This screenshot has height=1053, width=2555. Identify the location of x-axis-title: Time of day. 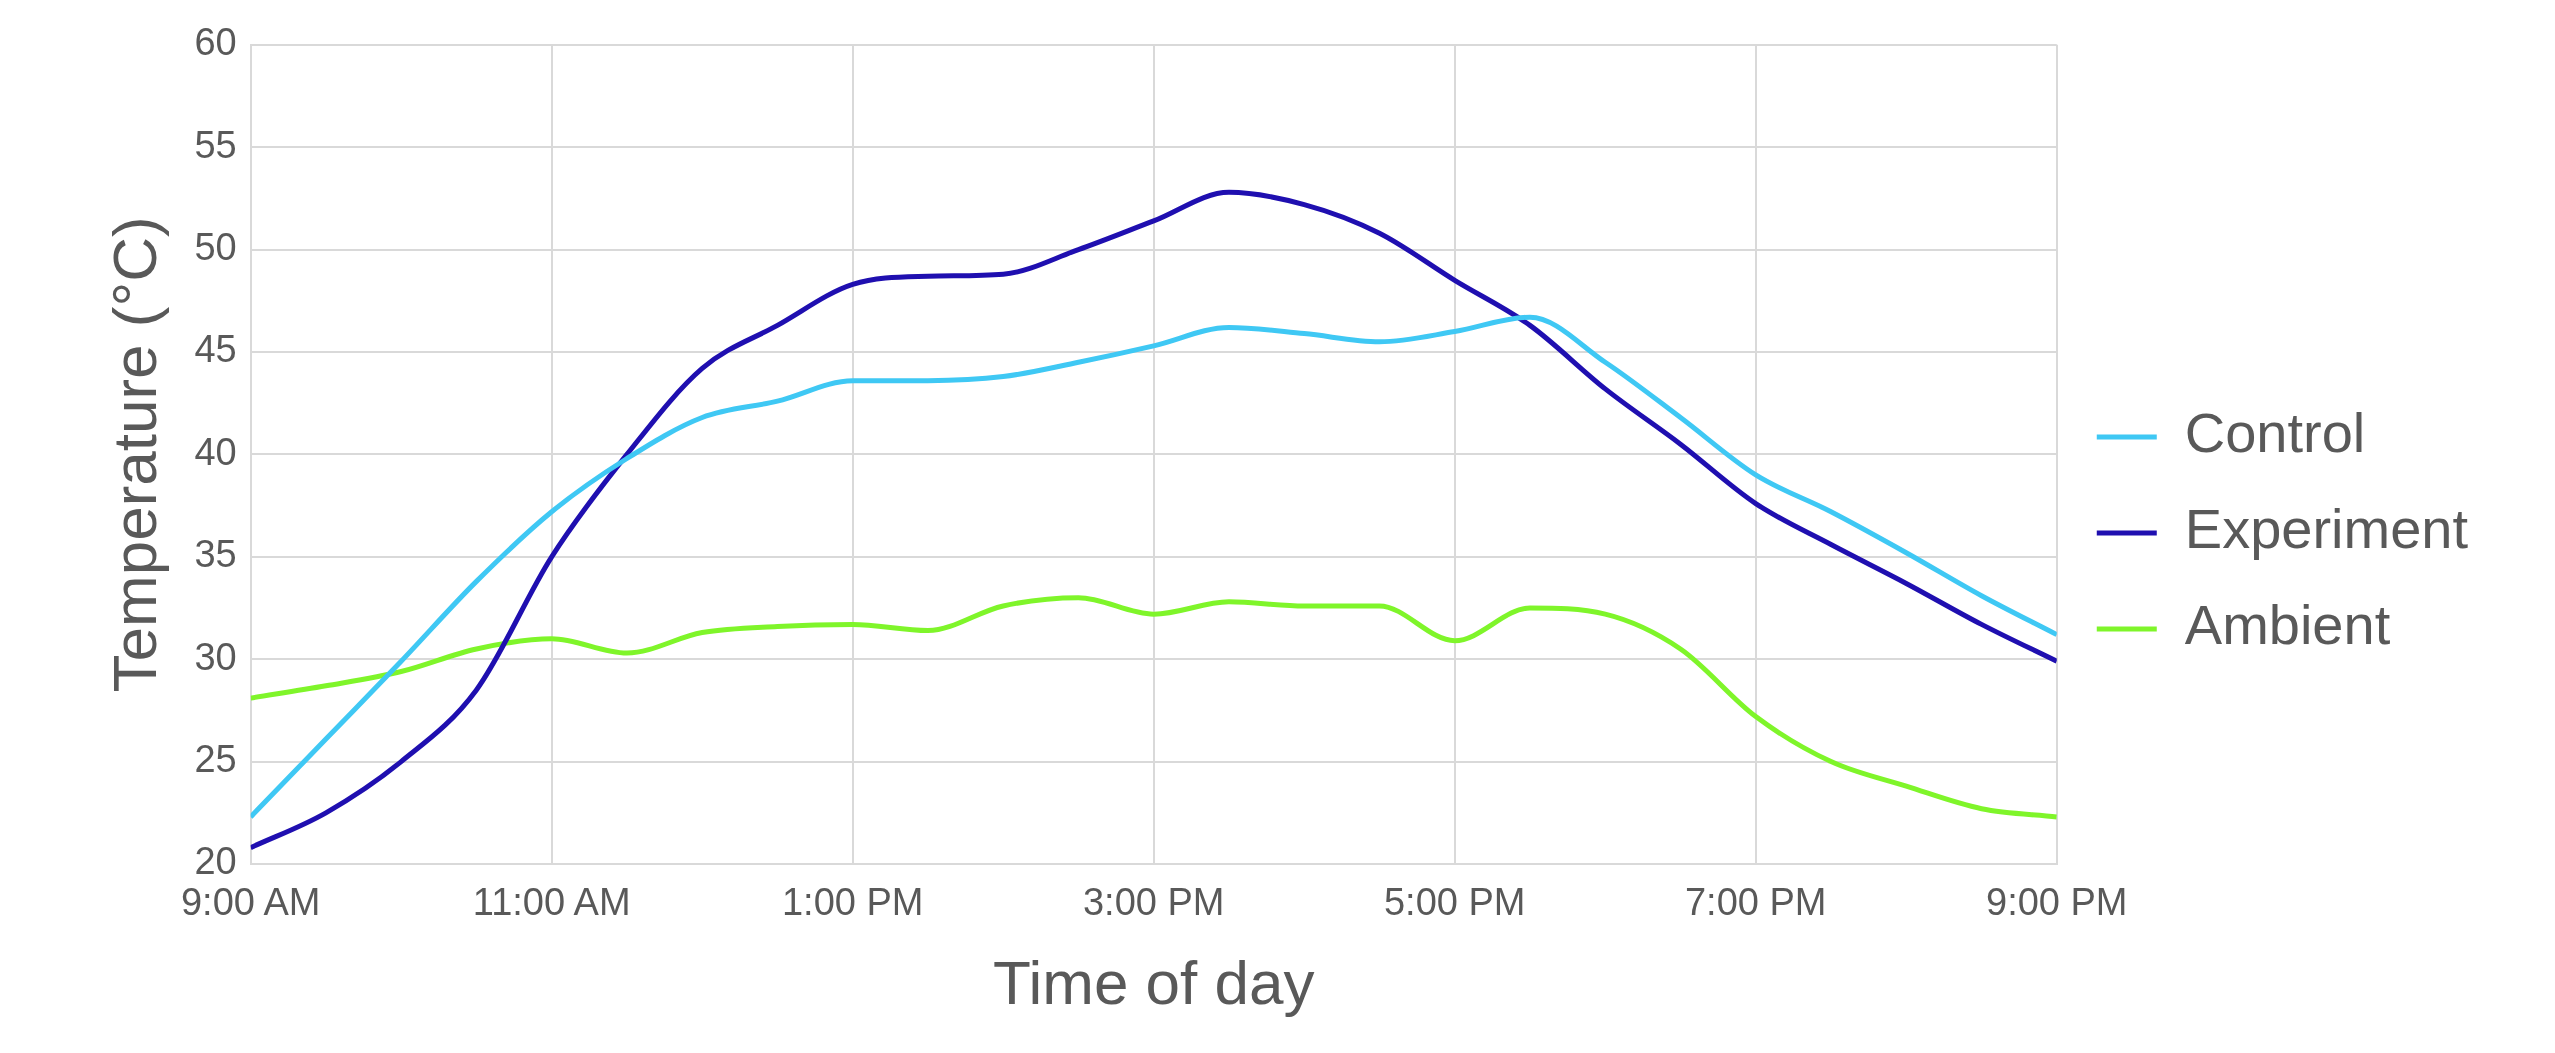
(1153, 982).